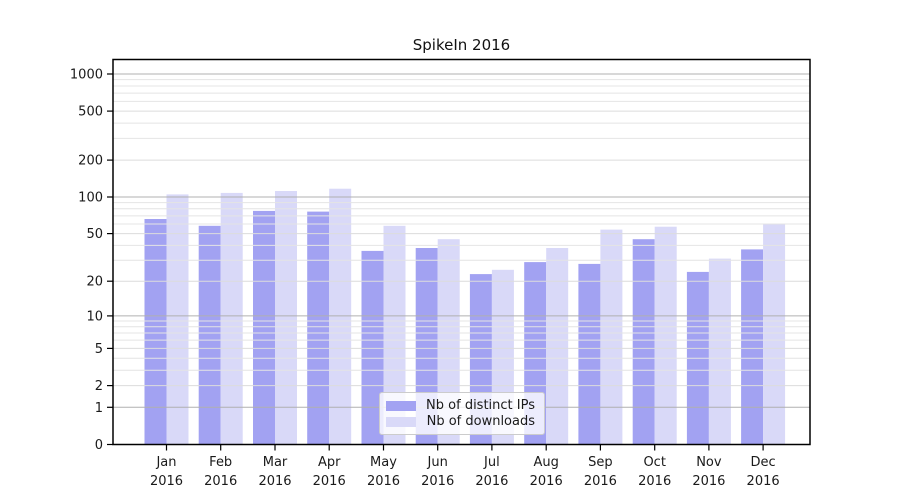 The width and height of the screenshot is (900, 500). I want to click on x-tick-label-month-sep: Sep, so click(600, 462).